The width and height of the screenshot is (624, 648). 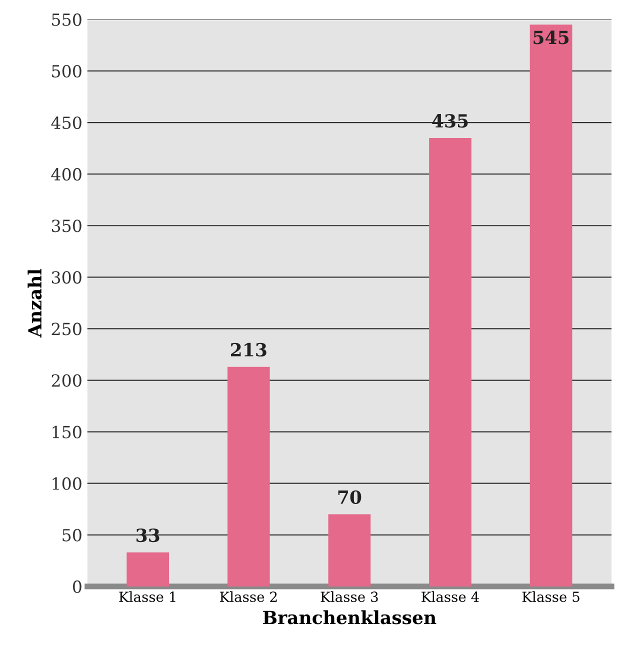 I want to click on y-tick-label: 450, so click(x=66, y=123).